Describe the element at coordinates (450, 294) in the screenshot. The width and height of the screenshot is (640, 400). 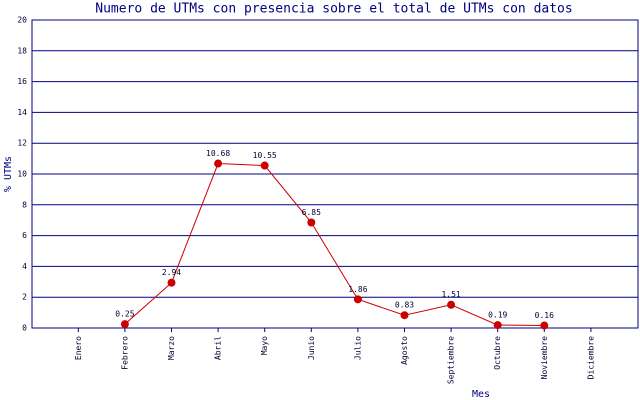
I see `data-label: 1.51` at that location.